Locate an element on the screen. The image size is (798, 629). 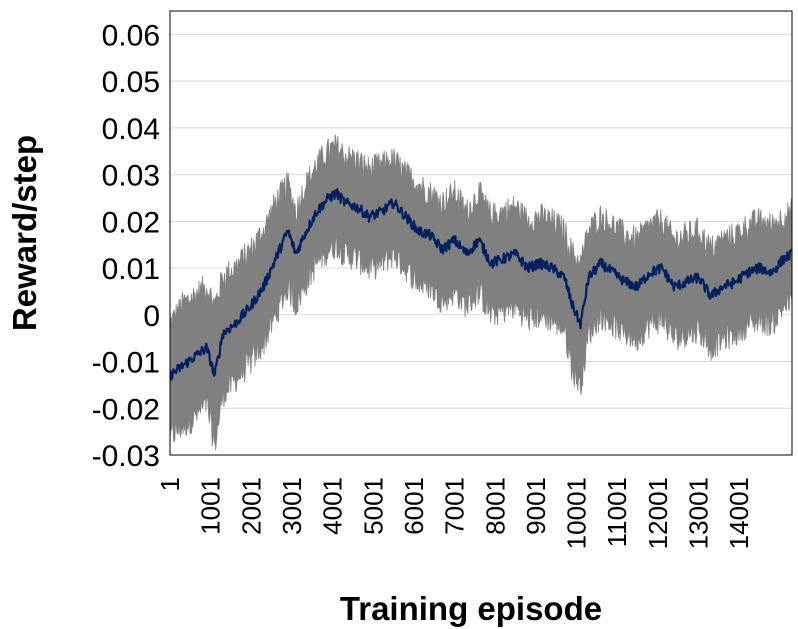
x-tick-label: 12001 is located at coordinates (658, 513).